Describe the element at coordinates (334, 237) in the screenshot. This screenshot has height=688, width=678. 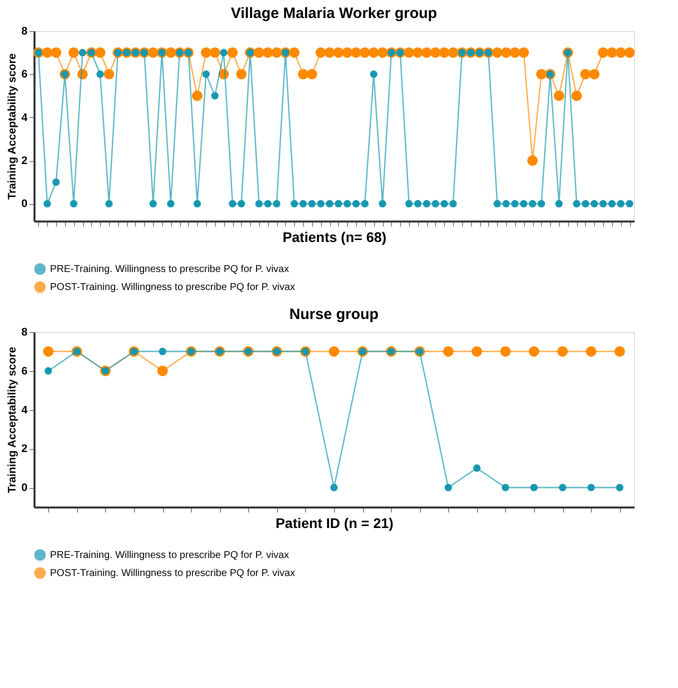
I see `x-axis-title: Patients (n= 68)` at that location.